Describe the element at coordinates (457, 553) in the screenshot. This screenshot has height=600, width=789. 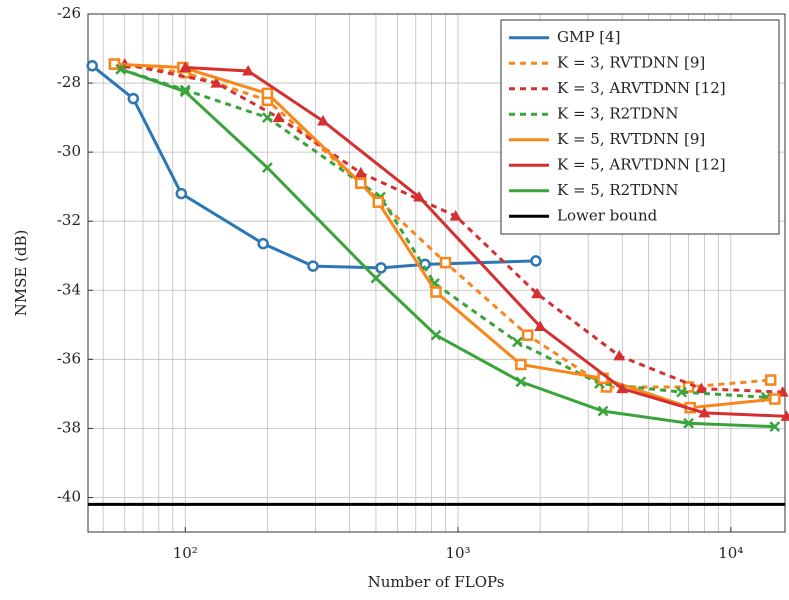
I see `x-tick-label: 10³` at that location.